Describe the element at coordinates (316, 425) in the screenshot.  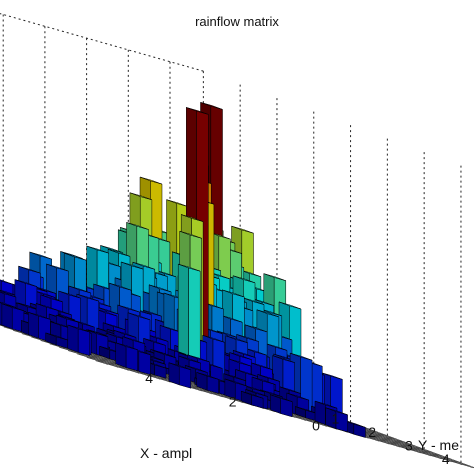
I see `y-tick-label: 0` at that location.